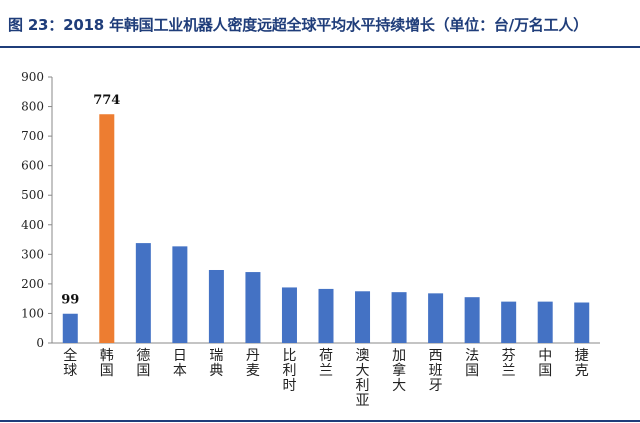  What do you see at coordinates (107, 363) in the screenshot?
I see `x-tick-label: 韩国` at bounding box center [107, 363].